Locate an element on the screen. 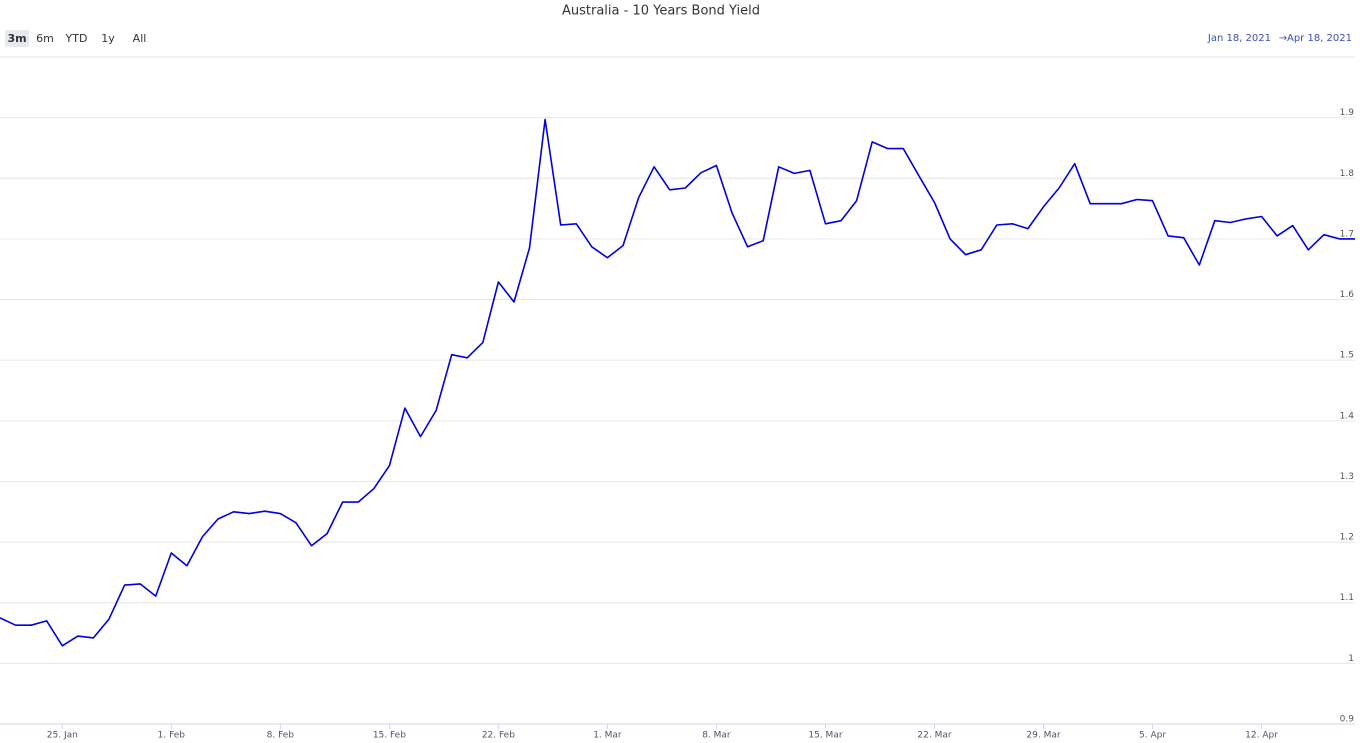 The height and width of the screenshot is (743, 1360). range-to: Apr 18, 2021 is located at coordinates (1319, 38).